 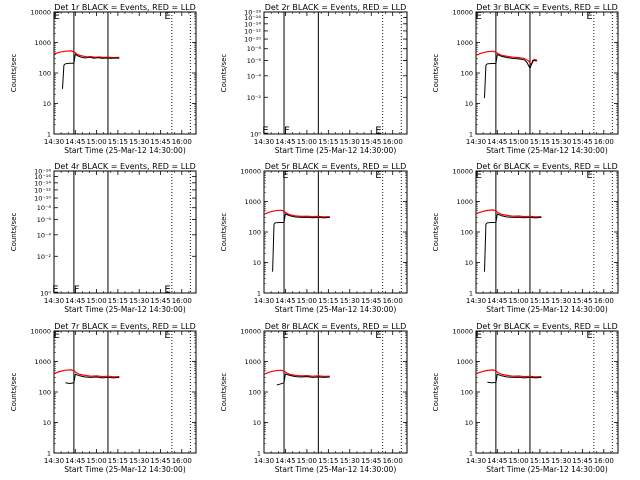 What do you see at coordinates (336, 166) in the screenshot?
I see `chart-title: Det 5r BLACK = Events, RED = LLD` at bounding box center [336, 166].